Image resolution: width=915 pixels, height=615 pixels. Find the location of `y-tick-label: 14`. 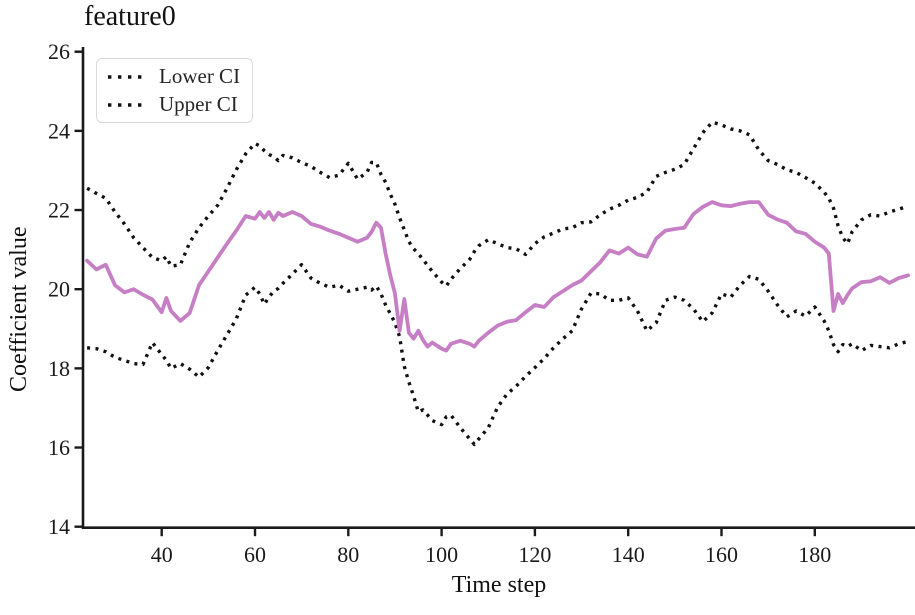

y-tick-label: 14 is located at coordinates (59, 526).